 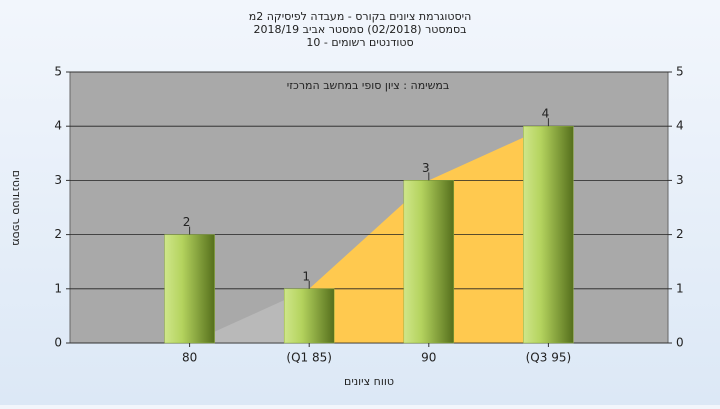 I want to click on y2-tick-label: 4, so click(x=680, y=126).